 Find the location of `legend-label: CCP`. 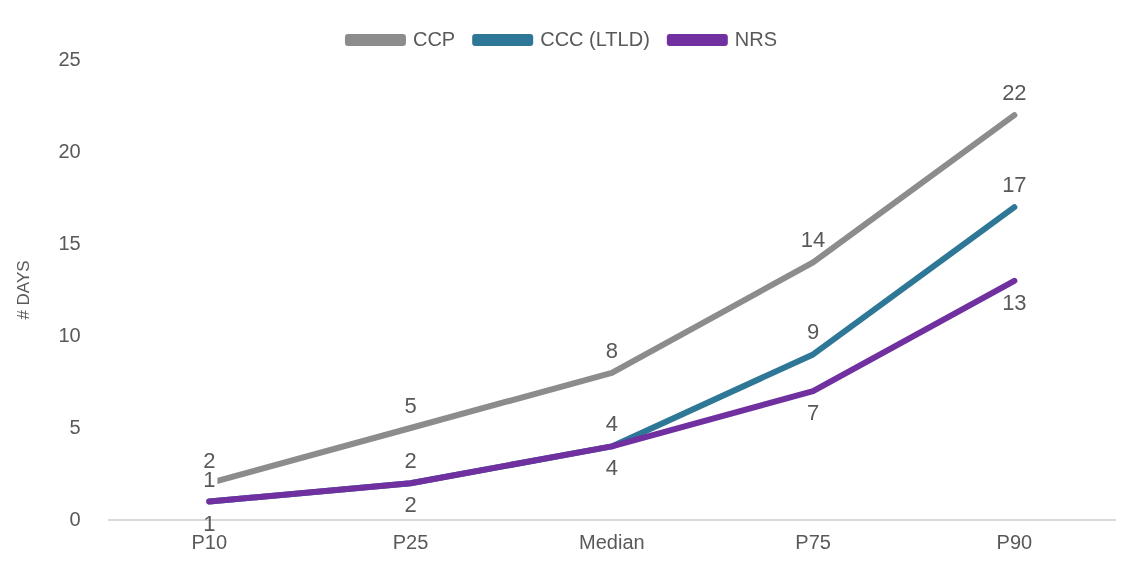

legend-label: CCP is located at coordinates (434, 38).